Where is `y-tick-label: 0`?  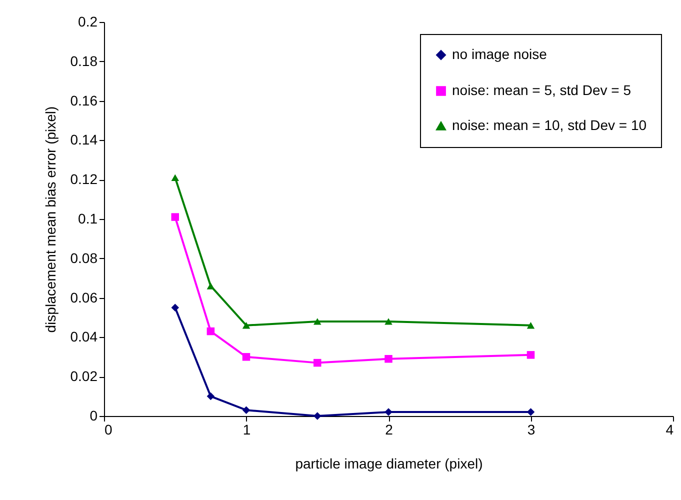
y-tick-label: 0 is located at coordinates (94, 416).